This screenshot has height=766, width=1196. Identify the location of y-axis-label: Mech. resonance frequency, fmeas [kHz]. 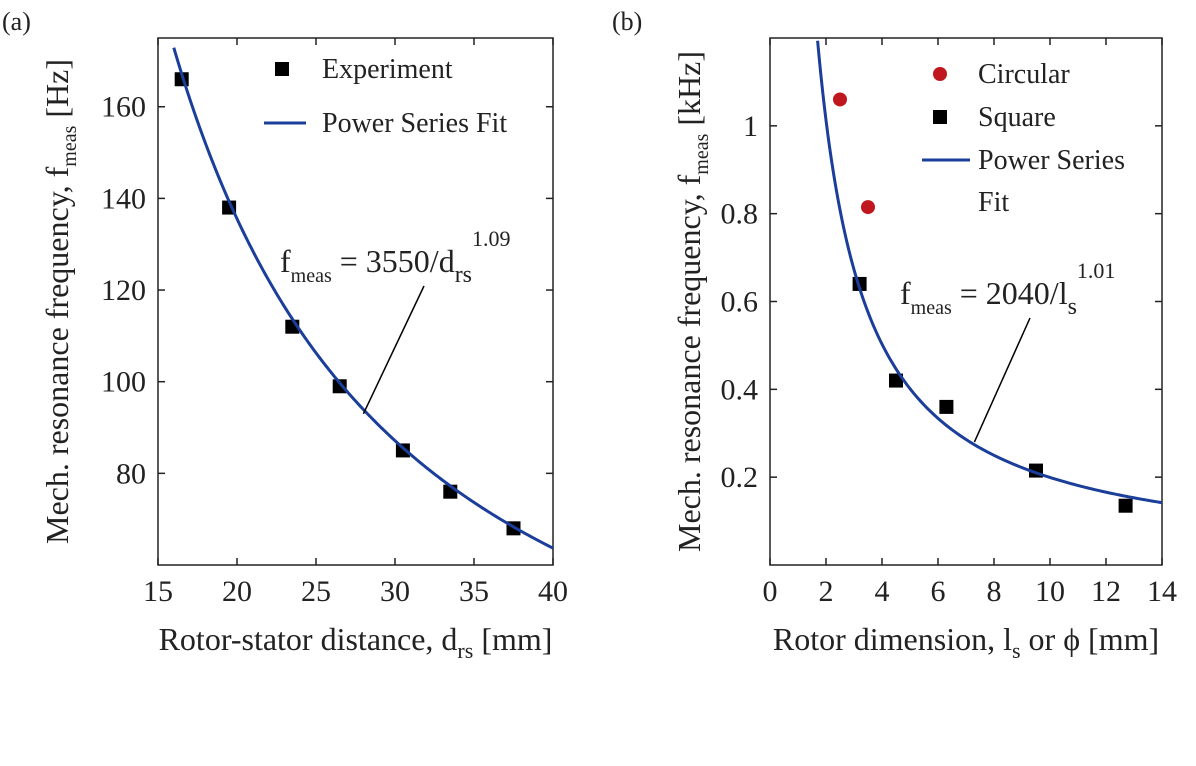
(692, 301).